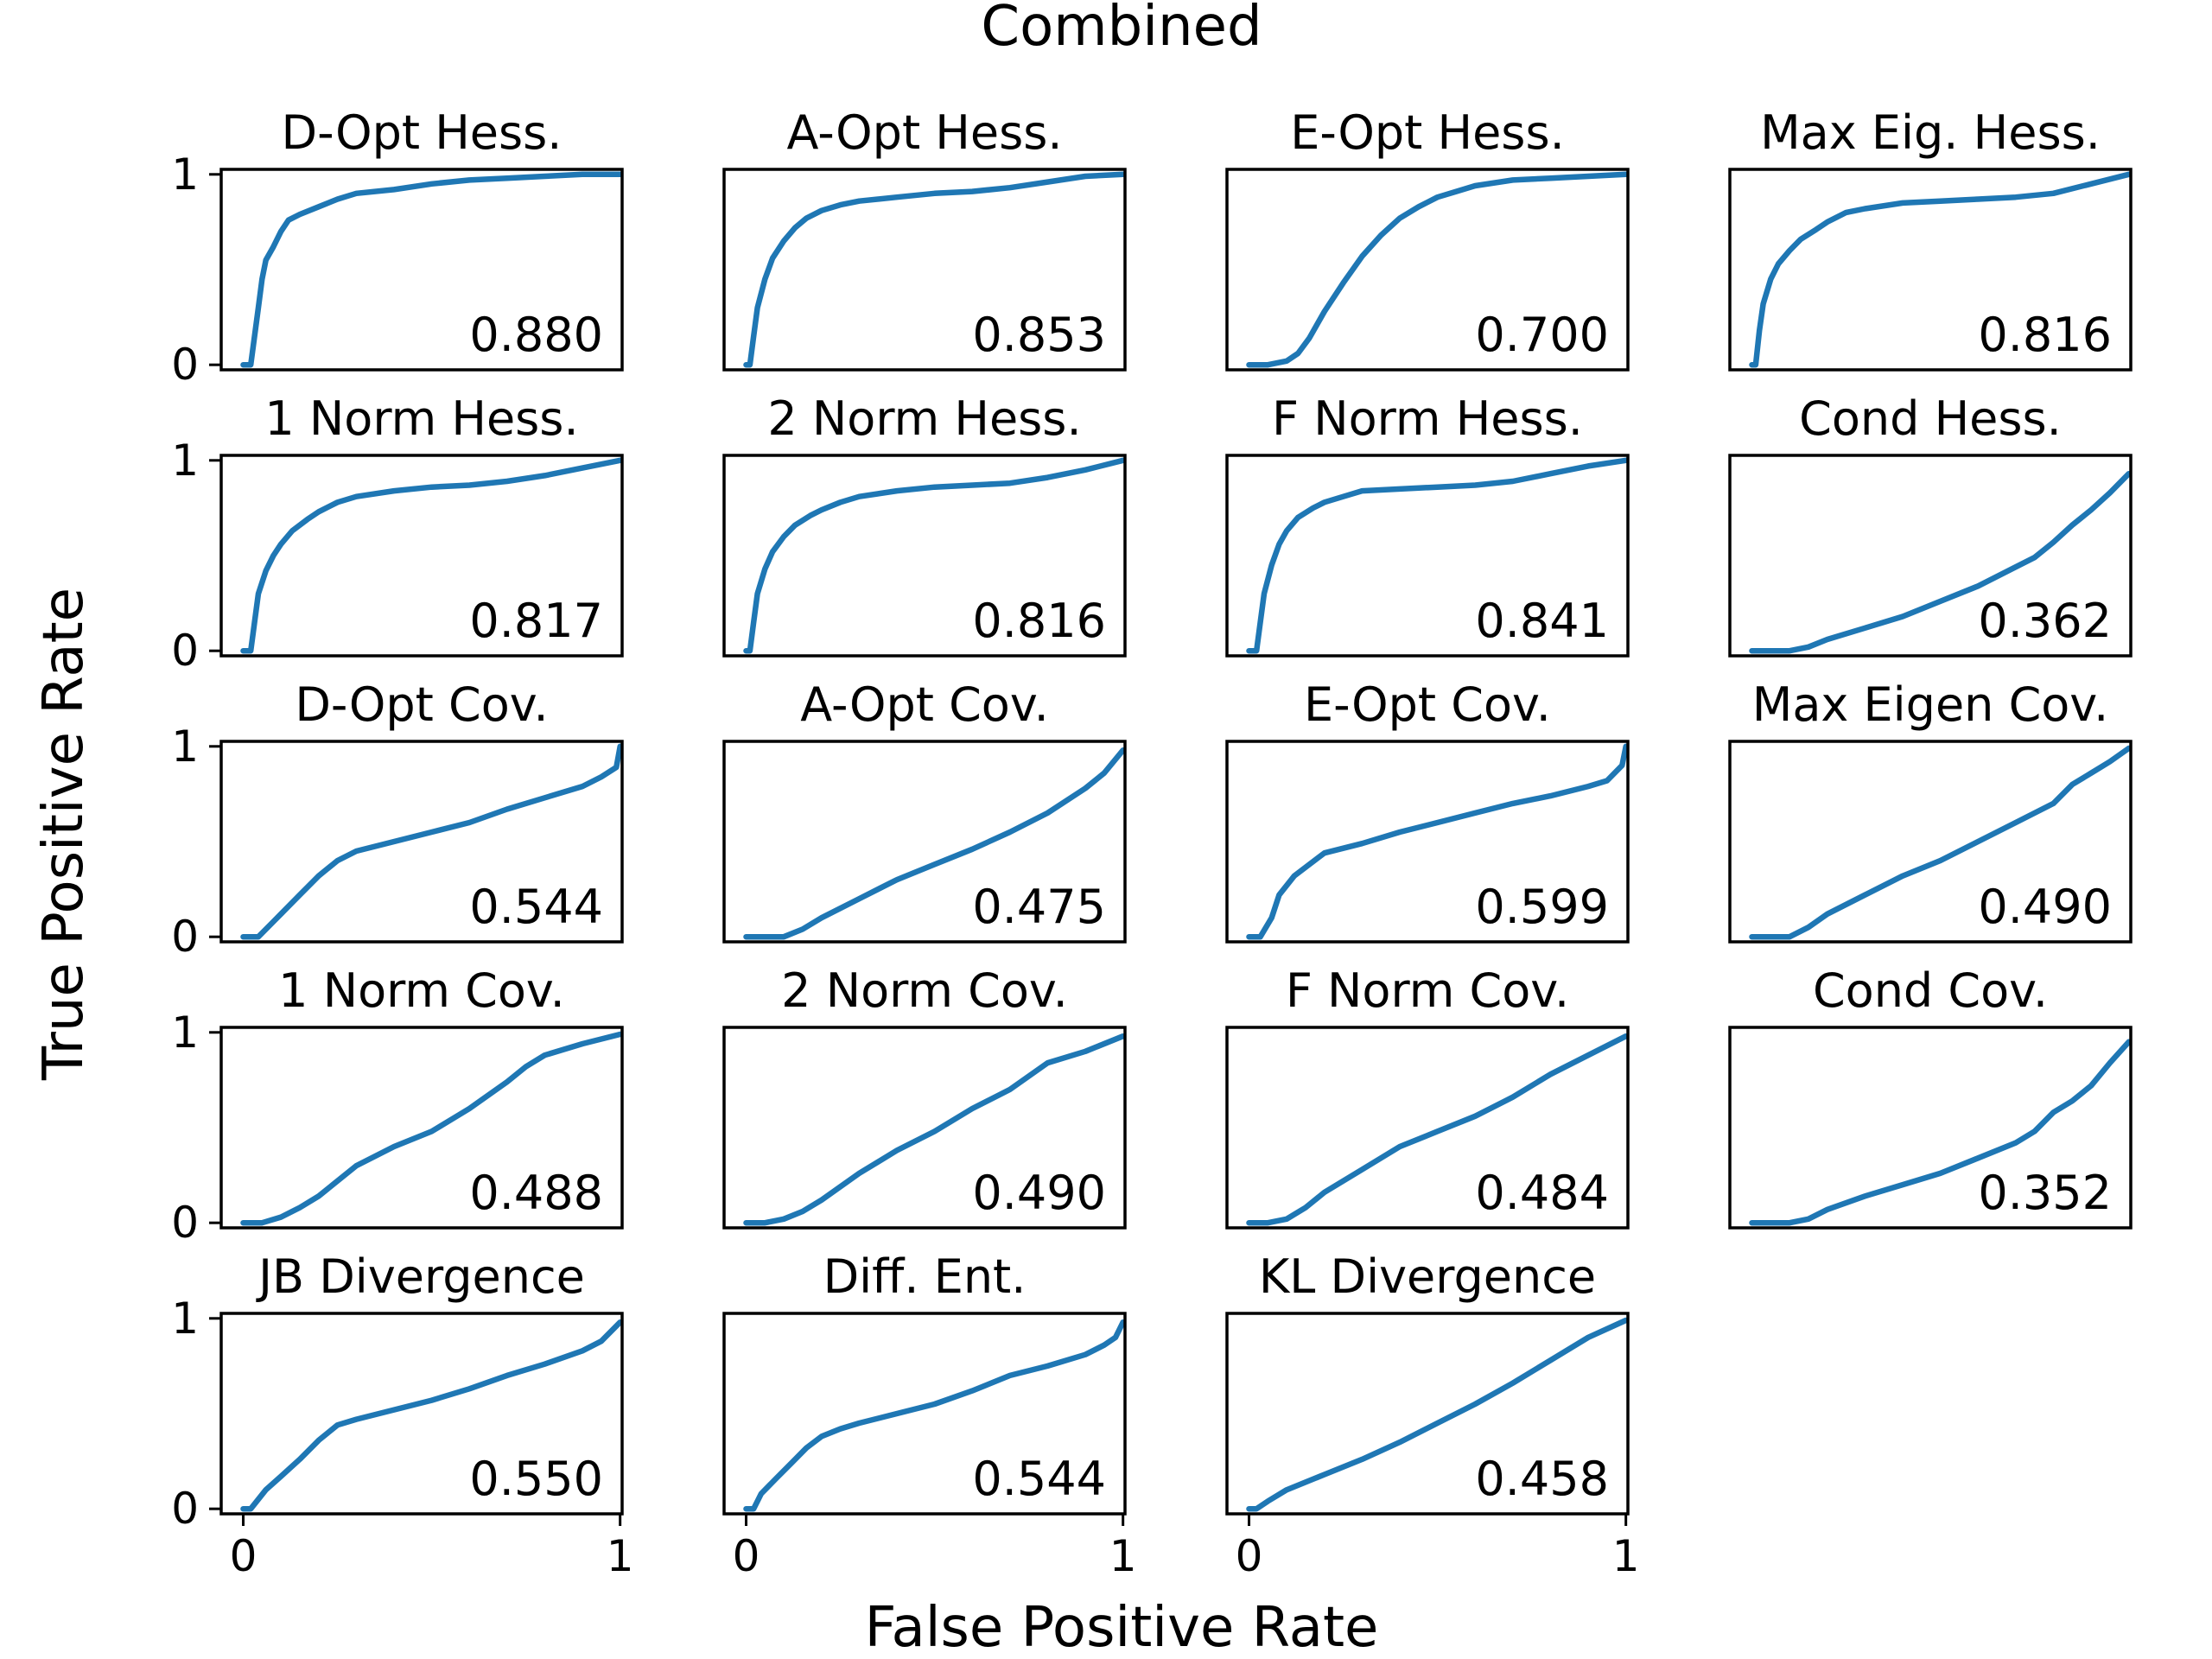 This screenshot has width=2212, height=1659. Describe the element at coordinates (1427, 704) in the screenshot. I see `panel-title: E-Opt Cov.` at that location.